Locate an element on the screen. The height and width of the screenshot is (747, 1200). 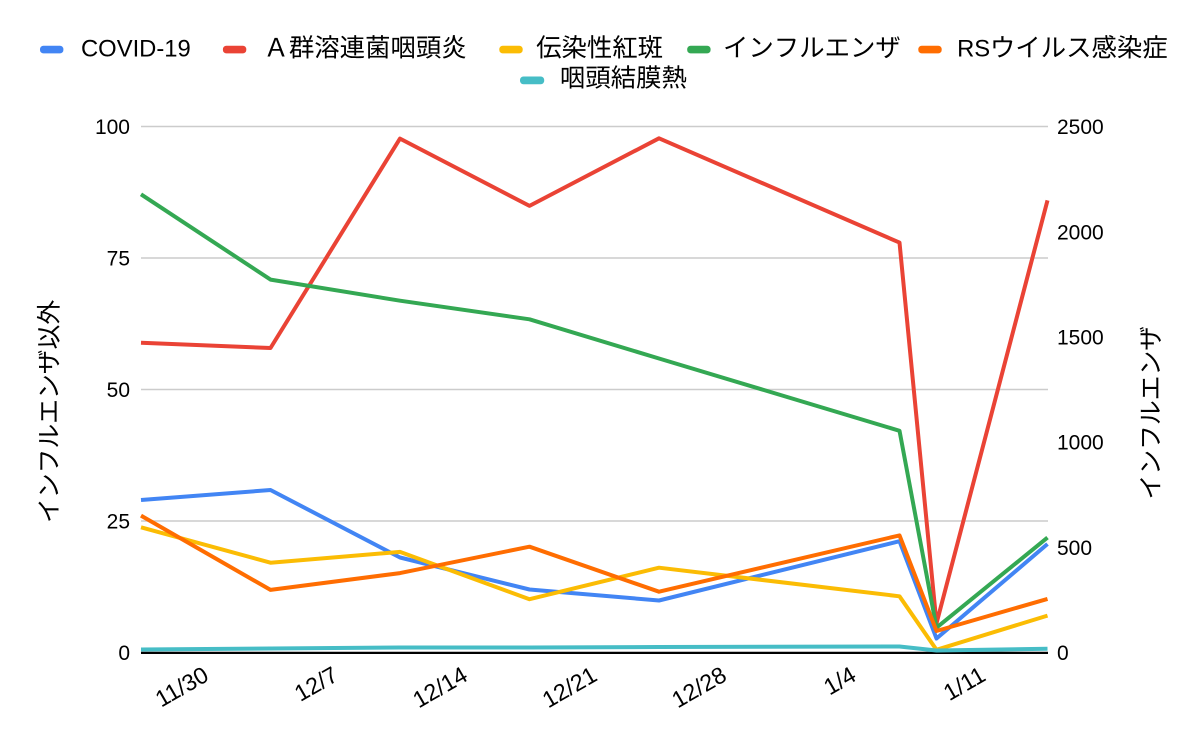
svg-text: 1000 is located at coordinates (1080, 443).